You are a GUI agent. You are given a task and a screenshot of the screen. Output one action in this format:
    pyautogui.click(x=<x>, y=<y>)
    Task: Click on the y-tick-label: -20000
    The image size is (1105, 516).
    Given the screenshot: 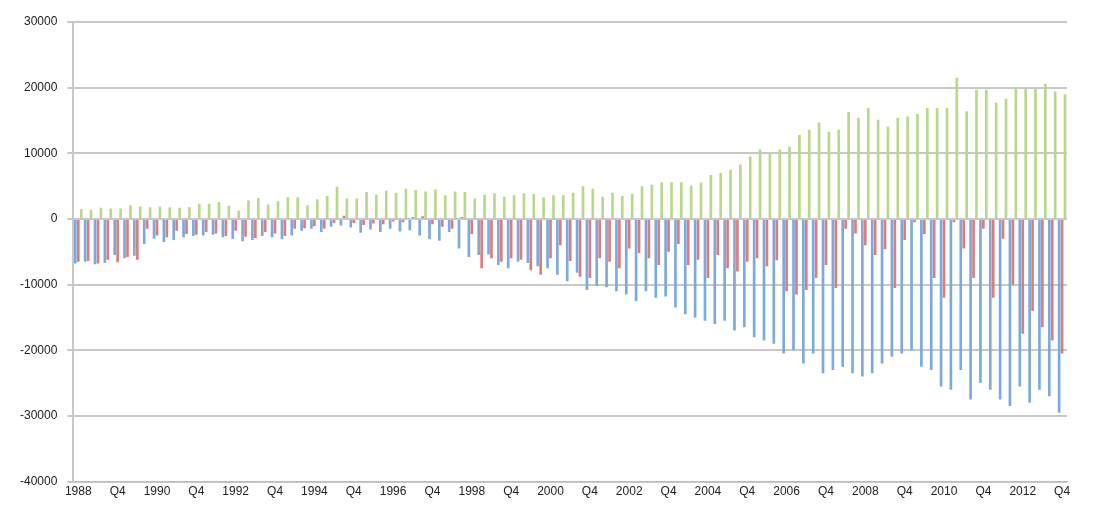 What is the action you would take?
    pyautogui.click(x=38, y=349)
    